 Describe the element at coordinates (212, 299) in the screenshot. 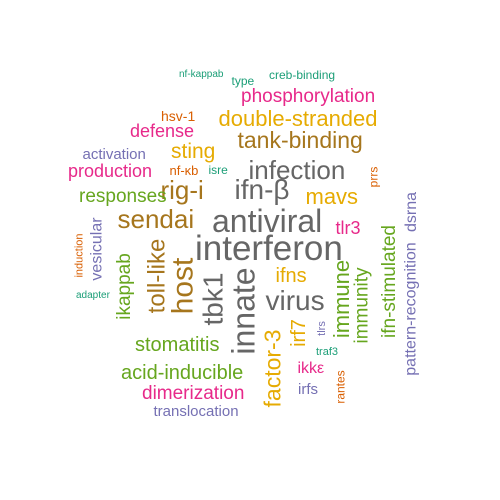

I see `word-tbk1: tbk1` at that location.